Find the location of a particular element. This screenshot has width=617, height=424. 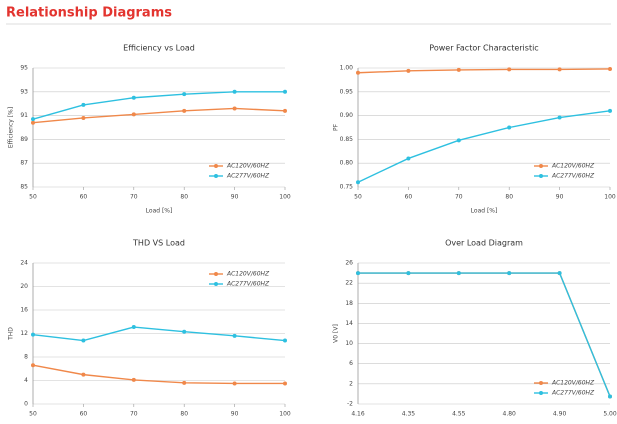

y-tick-label: 8 is located at coordinates (26, 357).